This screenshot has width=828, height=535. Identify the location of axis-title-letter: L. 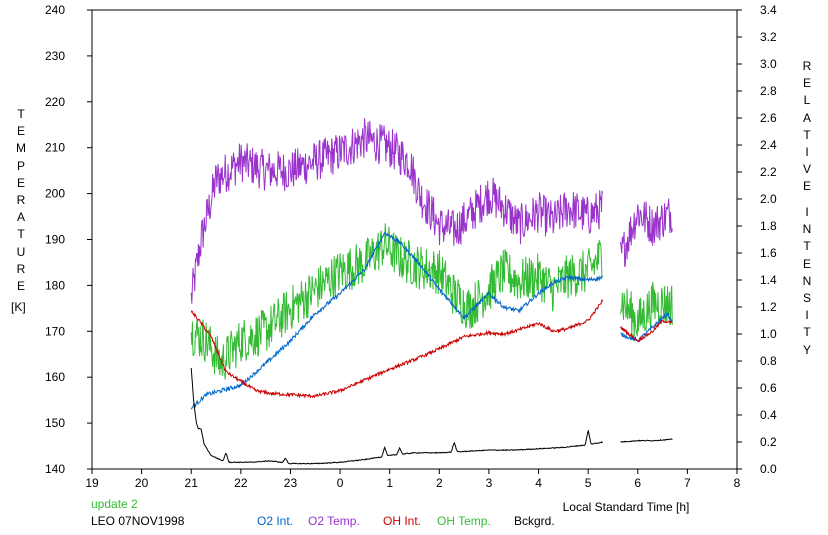
(807, 100).